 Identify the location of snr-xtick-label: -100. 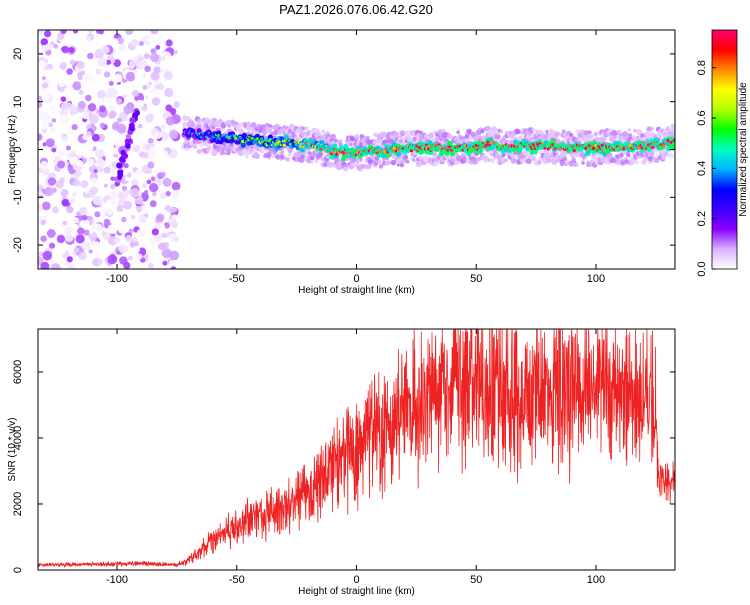
(117, 580).